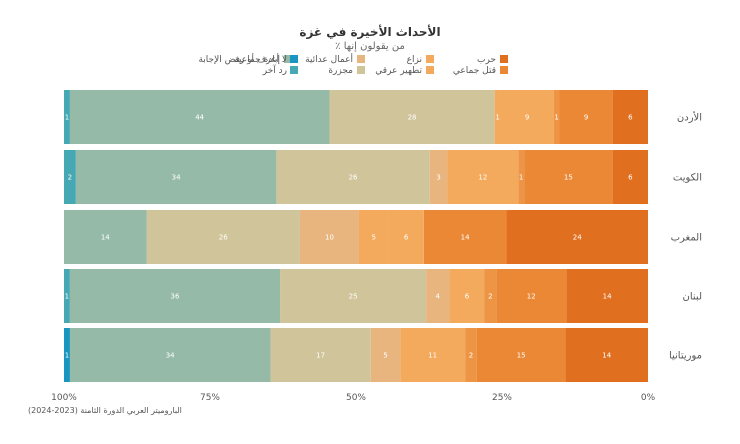 The image size is (740, 444). I want to click on x-axis-ticks: 0% 25% 50% 75% 100%, so click(353, 398).